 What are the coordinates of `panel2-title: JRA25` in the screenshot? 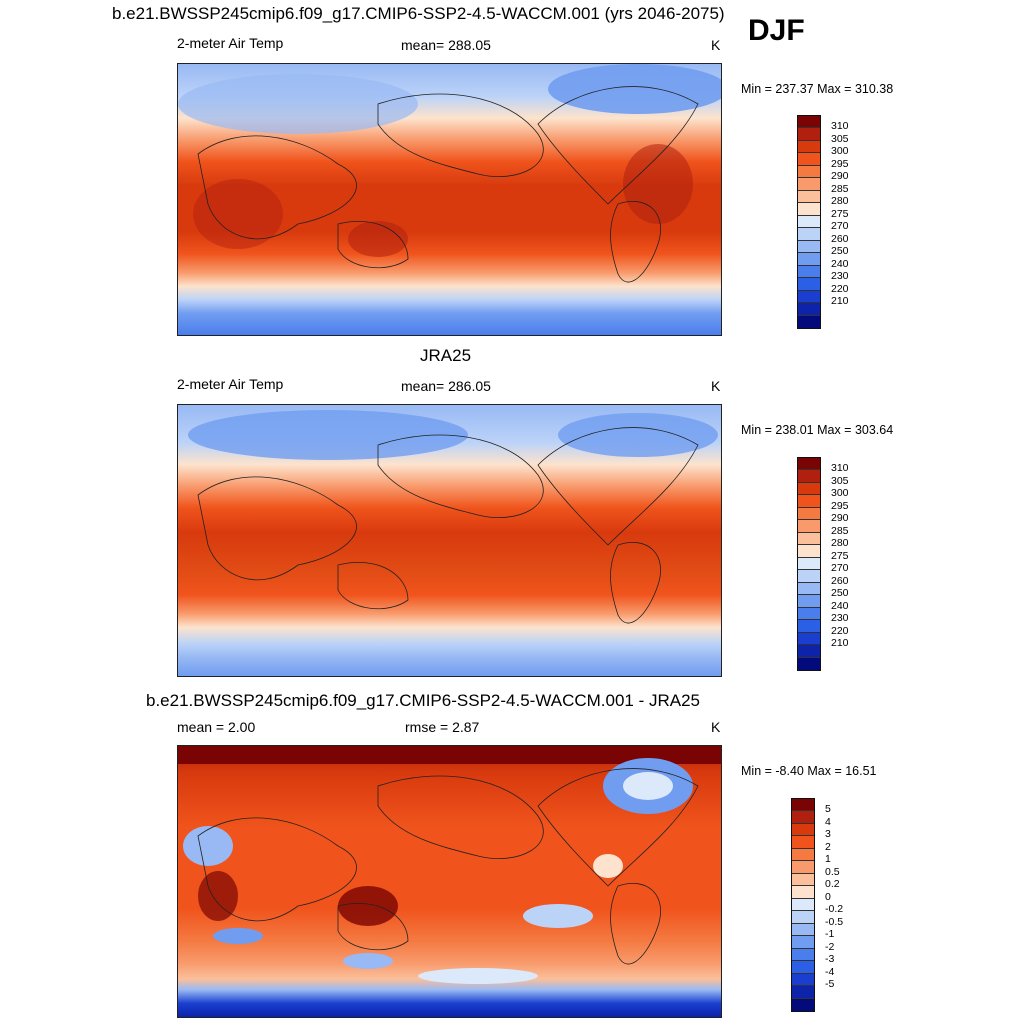 It's located at (446, 355).